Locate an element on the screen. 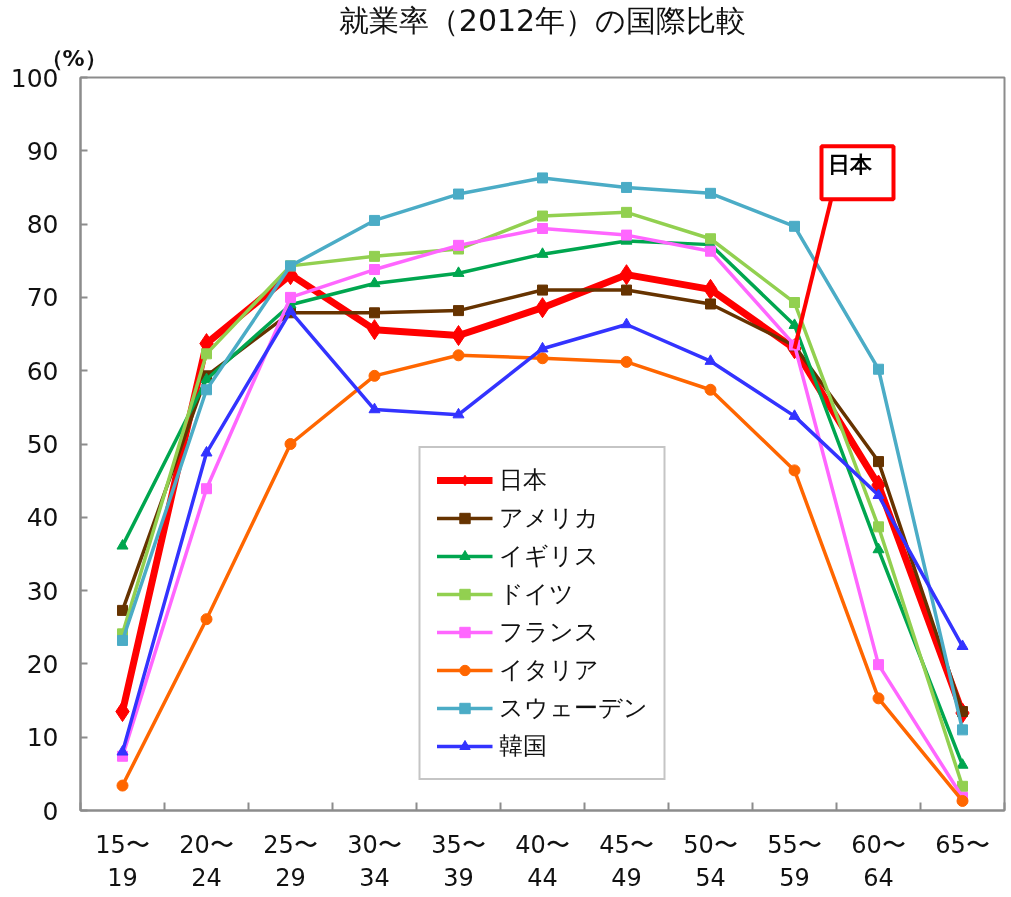  x-tick-label: 25〜 29 is located at coordinates (290, 861).